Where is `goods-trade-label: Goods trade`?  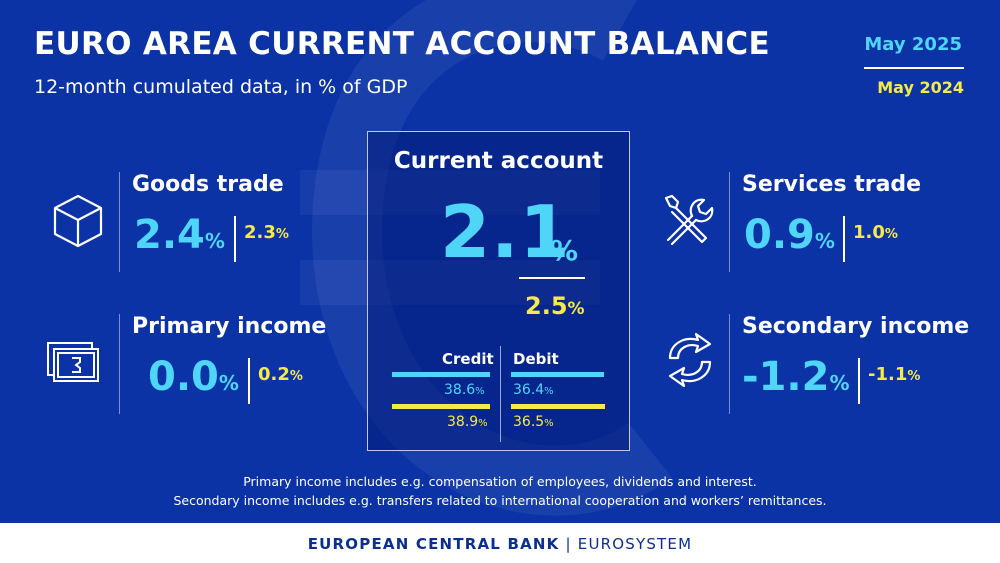
goods-trade-label: Goods trade is located at coordinates (208, 184).